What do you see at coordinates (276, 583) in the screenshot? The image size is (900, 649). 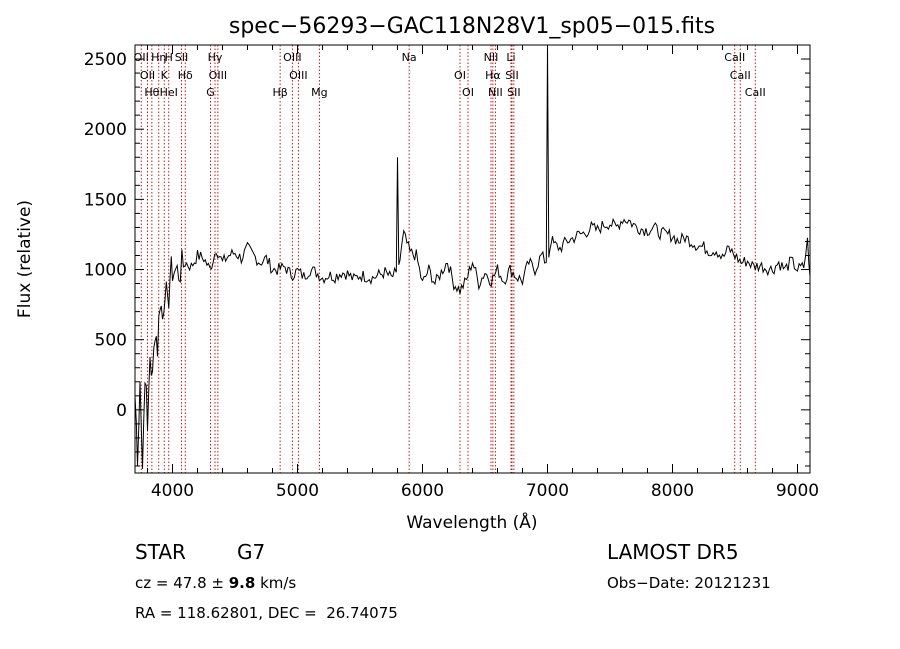 I see `cz-unit: km/s` at bounding box center [276, 583].